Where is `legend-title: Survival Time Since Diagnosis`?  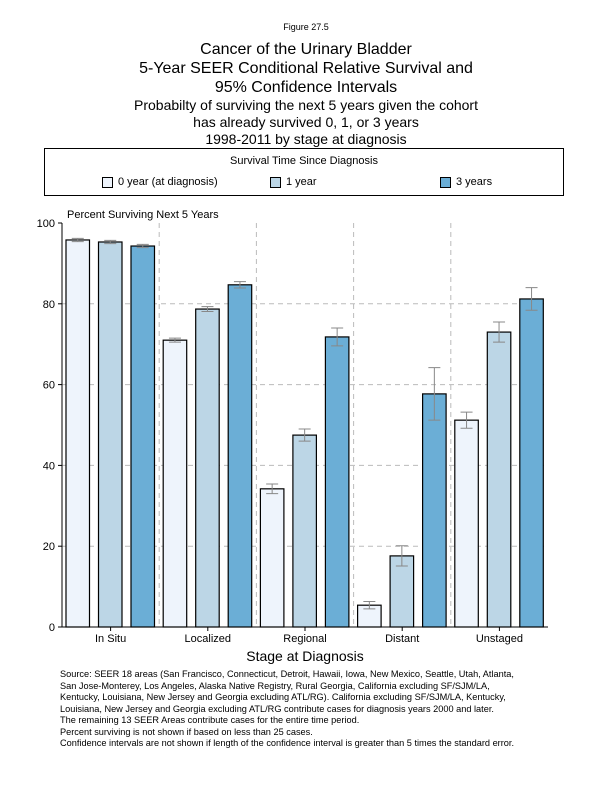 legend-title: Survival Time Since Diagnosis is located at coordinates (304, 161).